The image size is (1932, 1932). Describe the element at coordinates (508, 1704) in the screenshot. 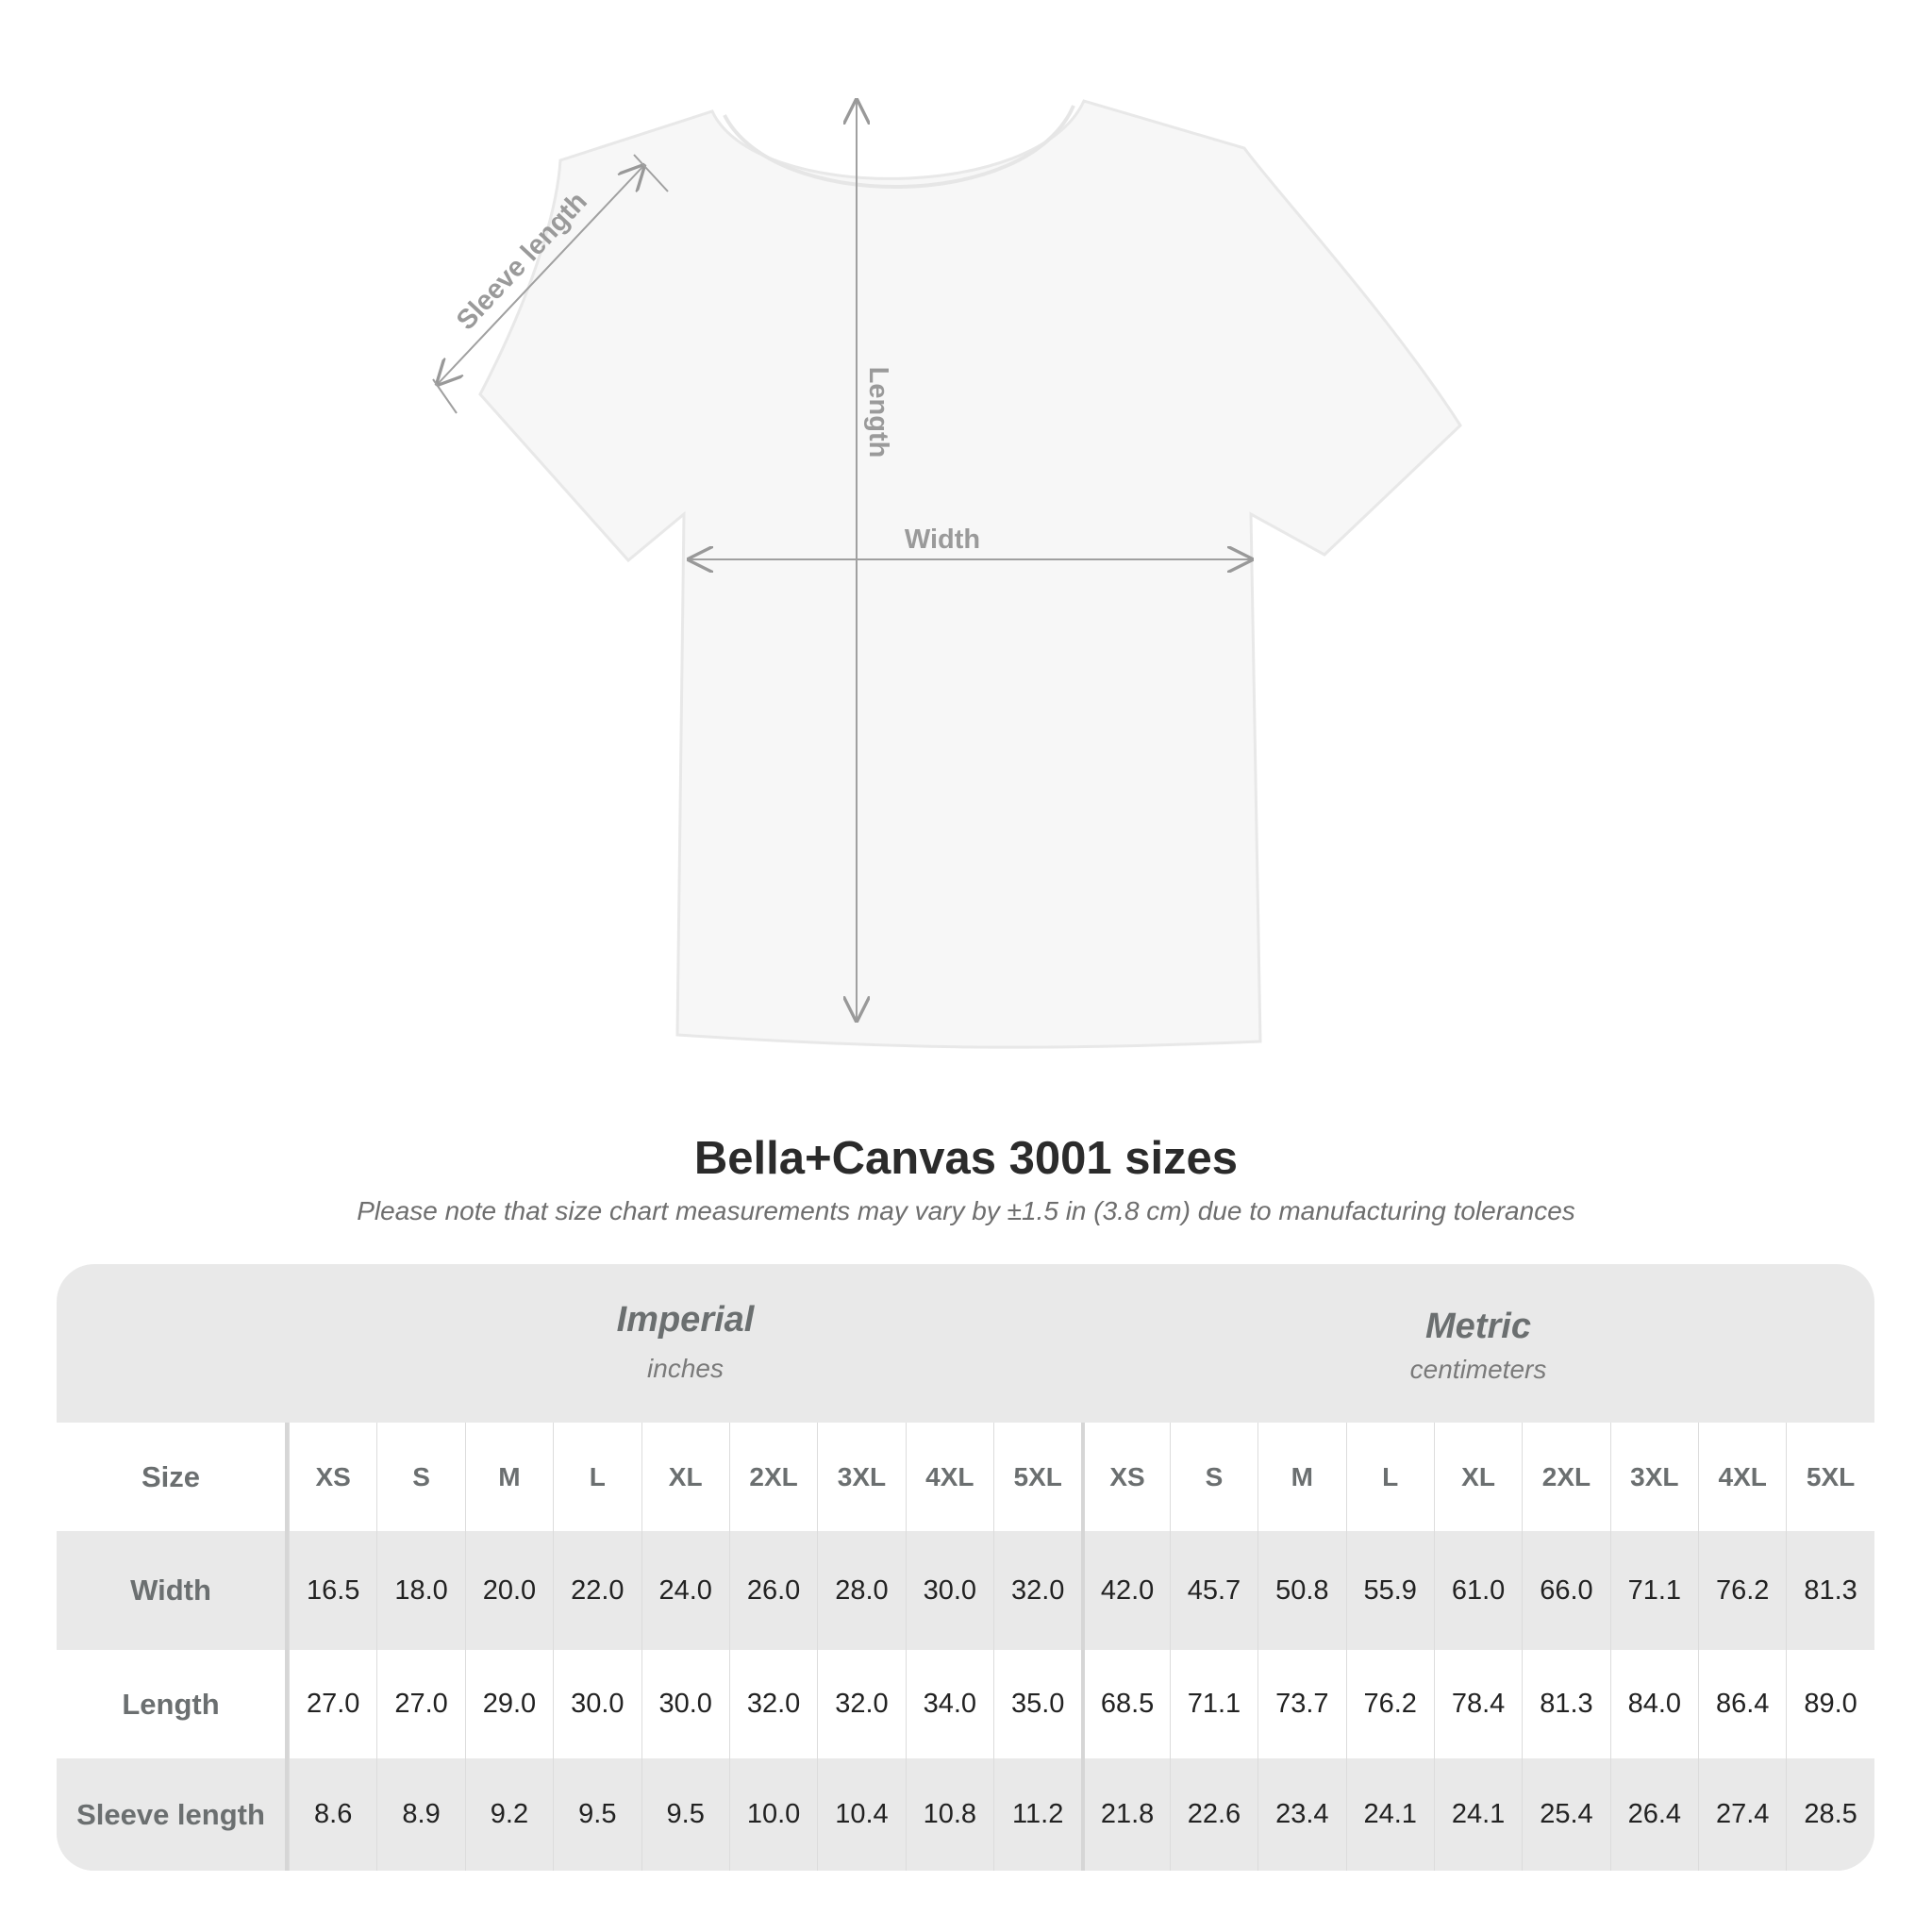

I see `imperial-value-cell: 29.0` at that location.